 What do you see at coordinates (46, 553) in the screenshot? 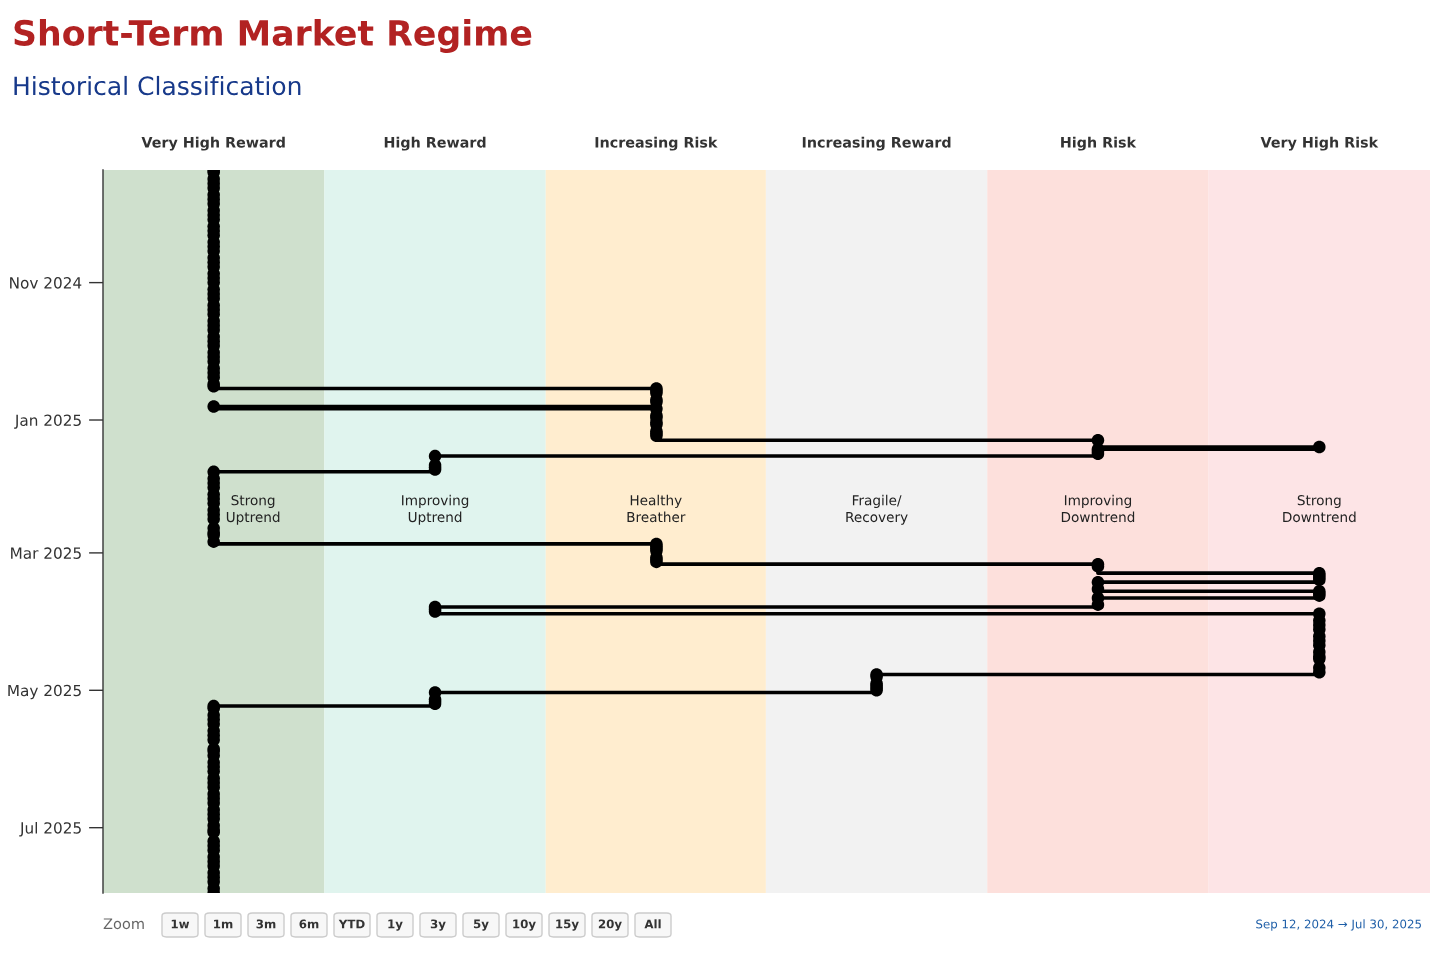
I see `y-tick-label: Mar 2025` at bounding box center [46, 553].